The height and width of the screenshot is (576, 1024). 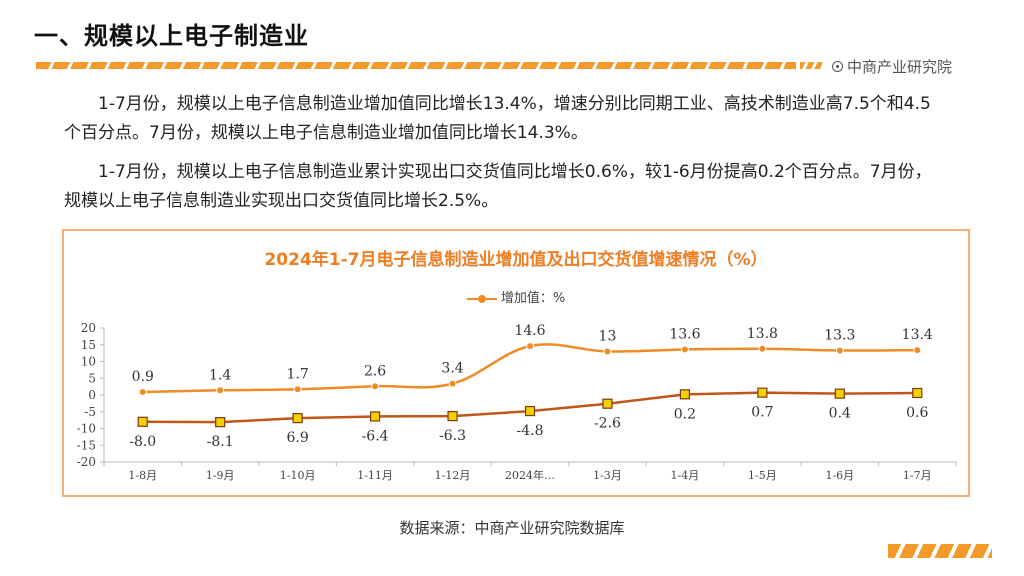 I want to click on data-label: 0.6, so click(x=917, y=413).